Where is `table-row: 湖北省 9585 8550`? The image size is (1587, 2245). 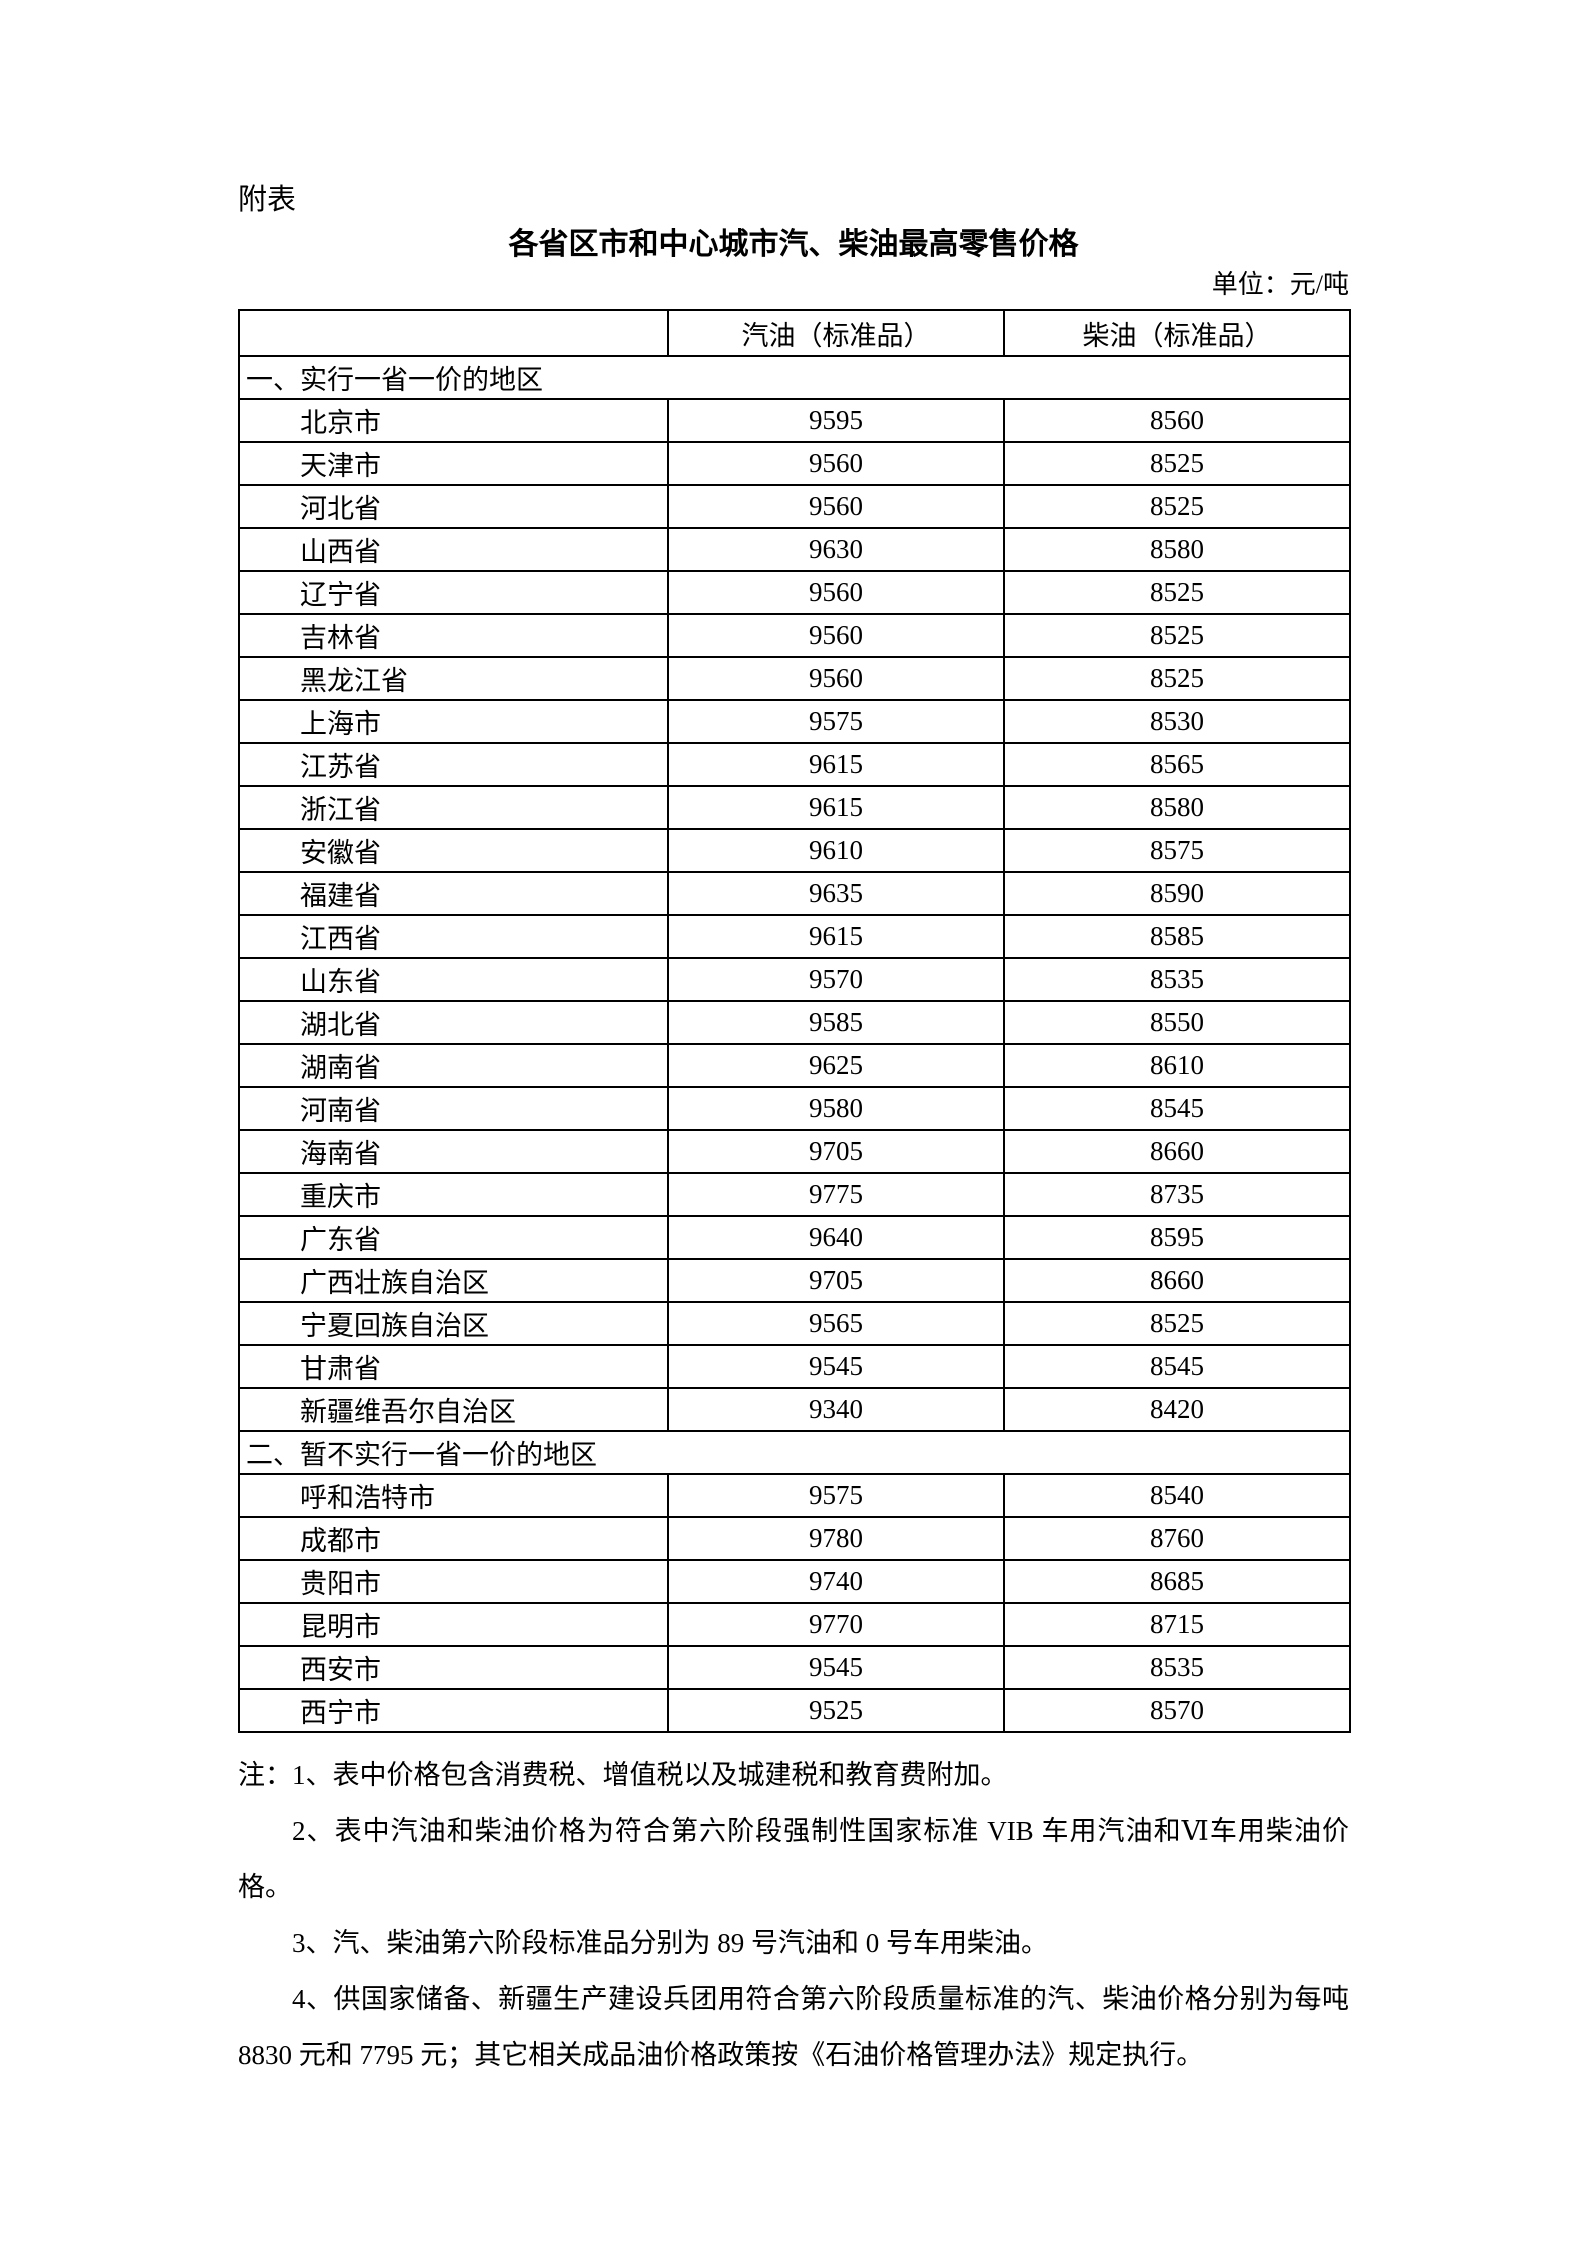
table-row: 湖北省 9585 8550 is located at coordinates (794, 1022).